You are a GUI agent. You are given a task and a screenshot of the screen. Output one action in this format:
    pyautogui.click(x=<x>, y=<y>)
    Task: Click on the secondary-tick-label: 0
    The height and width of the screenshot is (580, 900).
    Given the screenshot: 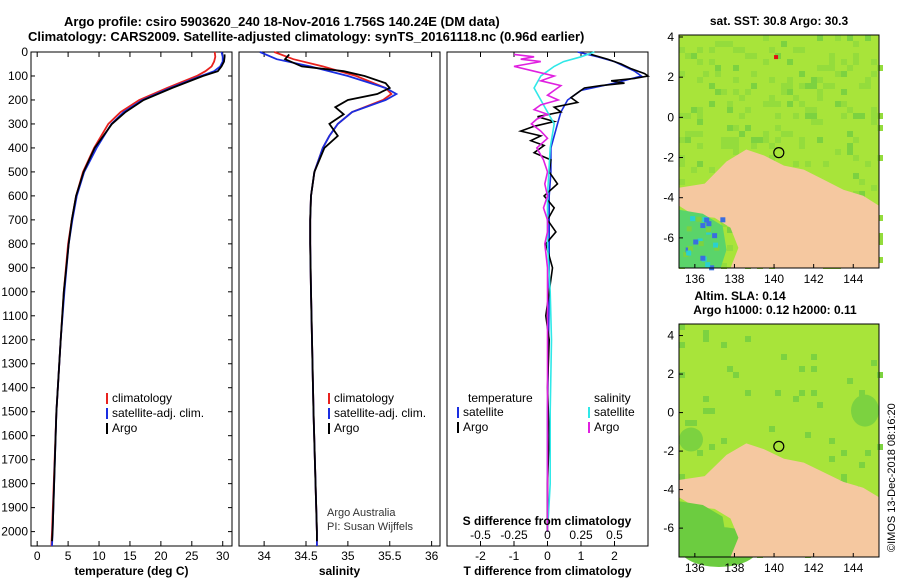 What is the action you would take?
    pyautogui.click(x=547, y=535)
    